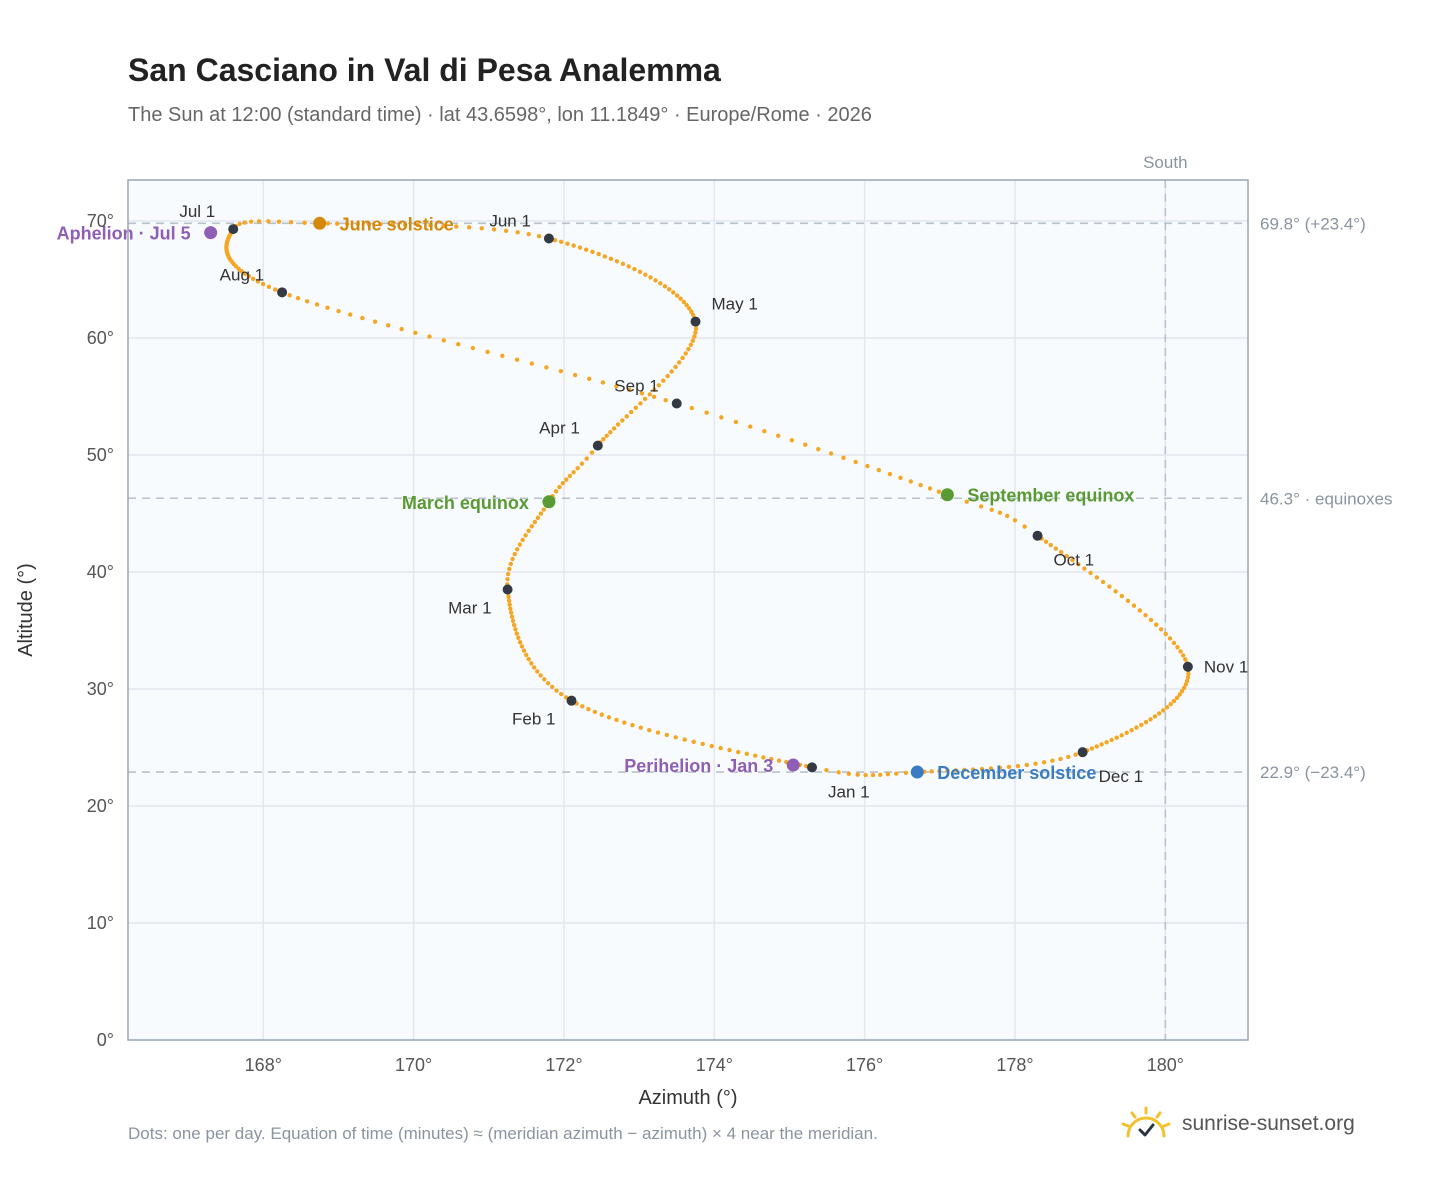 The height and width of the screenshot is (1188, 1448). Describe the element at coordinates (1313, 772) in the screenshot. I see `reference-line-label: 22.9° (−23.4°)` at that location.